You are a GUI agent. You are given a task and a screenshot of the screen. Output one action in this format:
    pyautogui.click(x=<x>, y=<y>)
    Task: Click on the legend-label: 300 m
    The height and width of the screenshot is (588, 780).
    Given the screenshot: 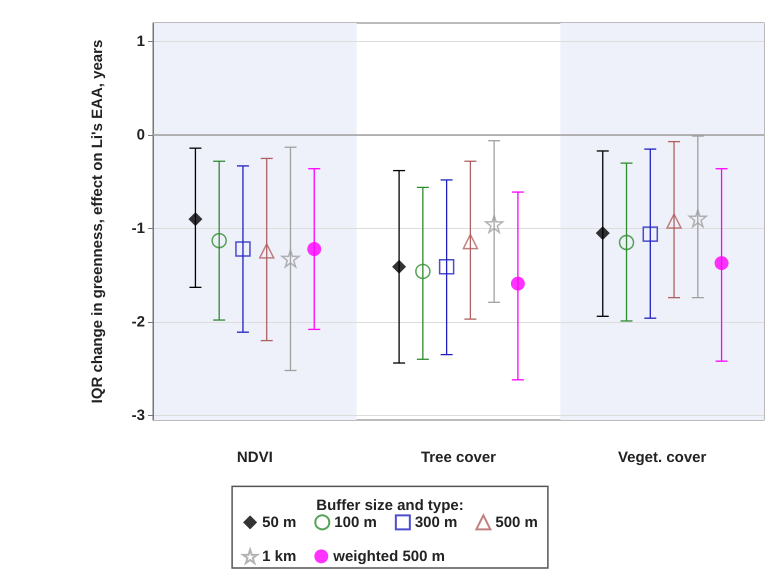 What is the action you would take?
    pyautogui.click(x=436, y=522)
    